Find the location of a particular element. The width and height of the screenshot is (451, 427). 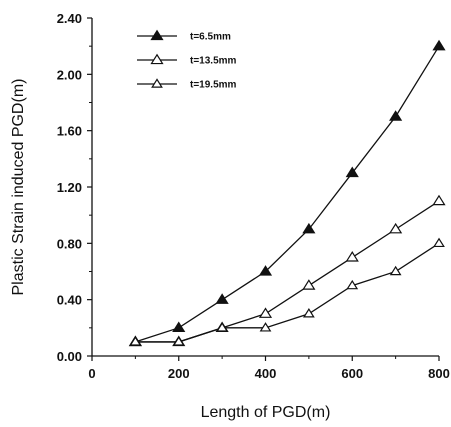

y-axis-label: Plastic Strain induced PGD(m) is located at coordinates (18, 187).